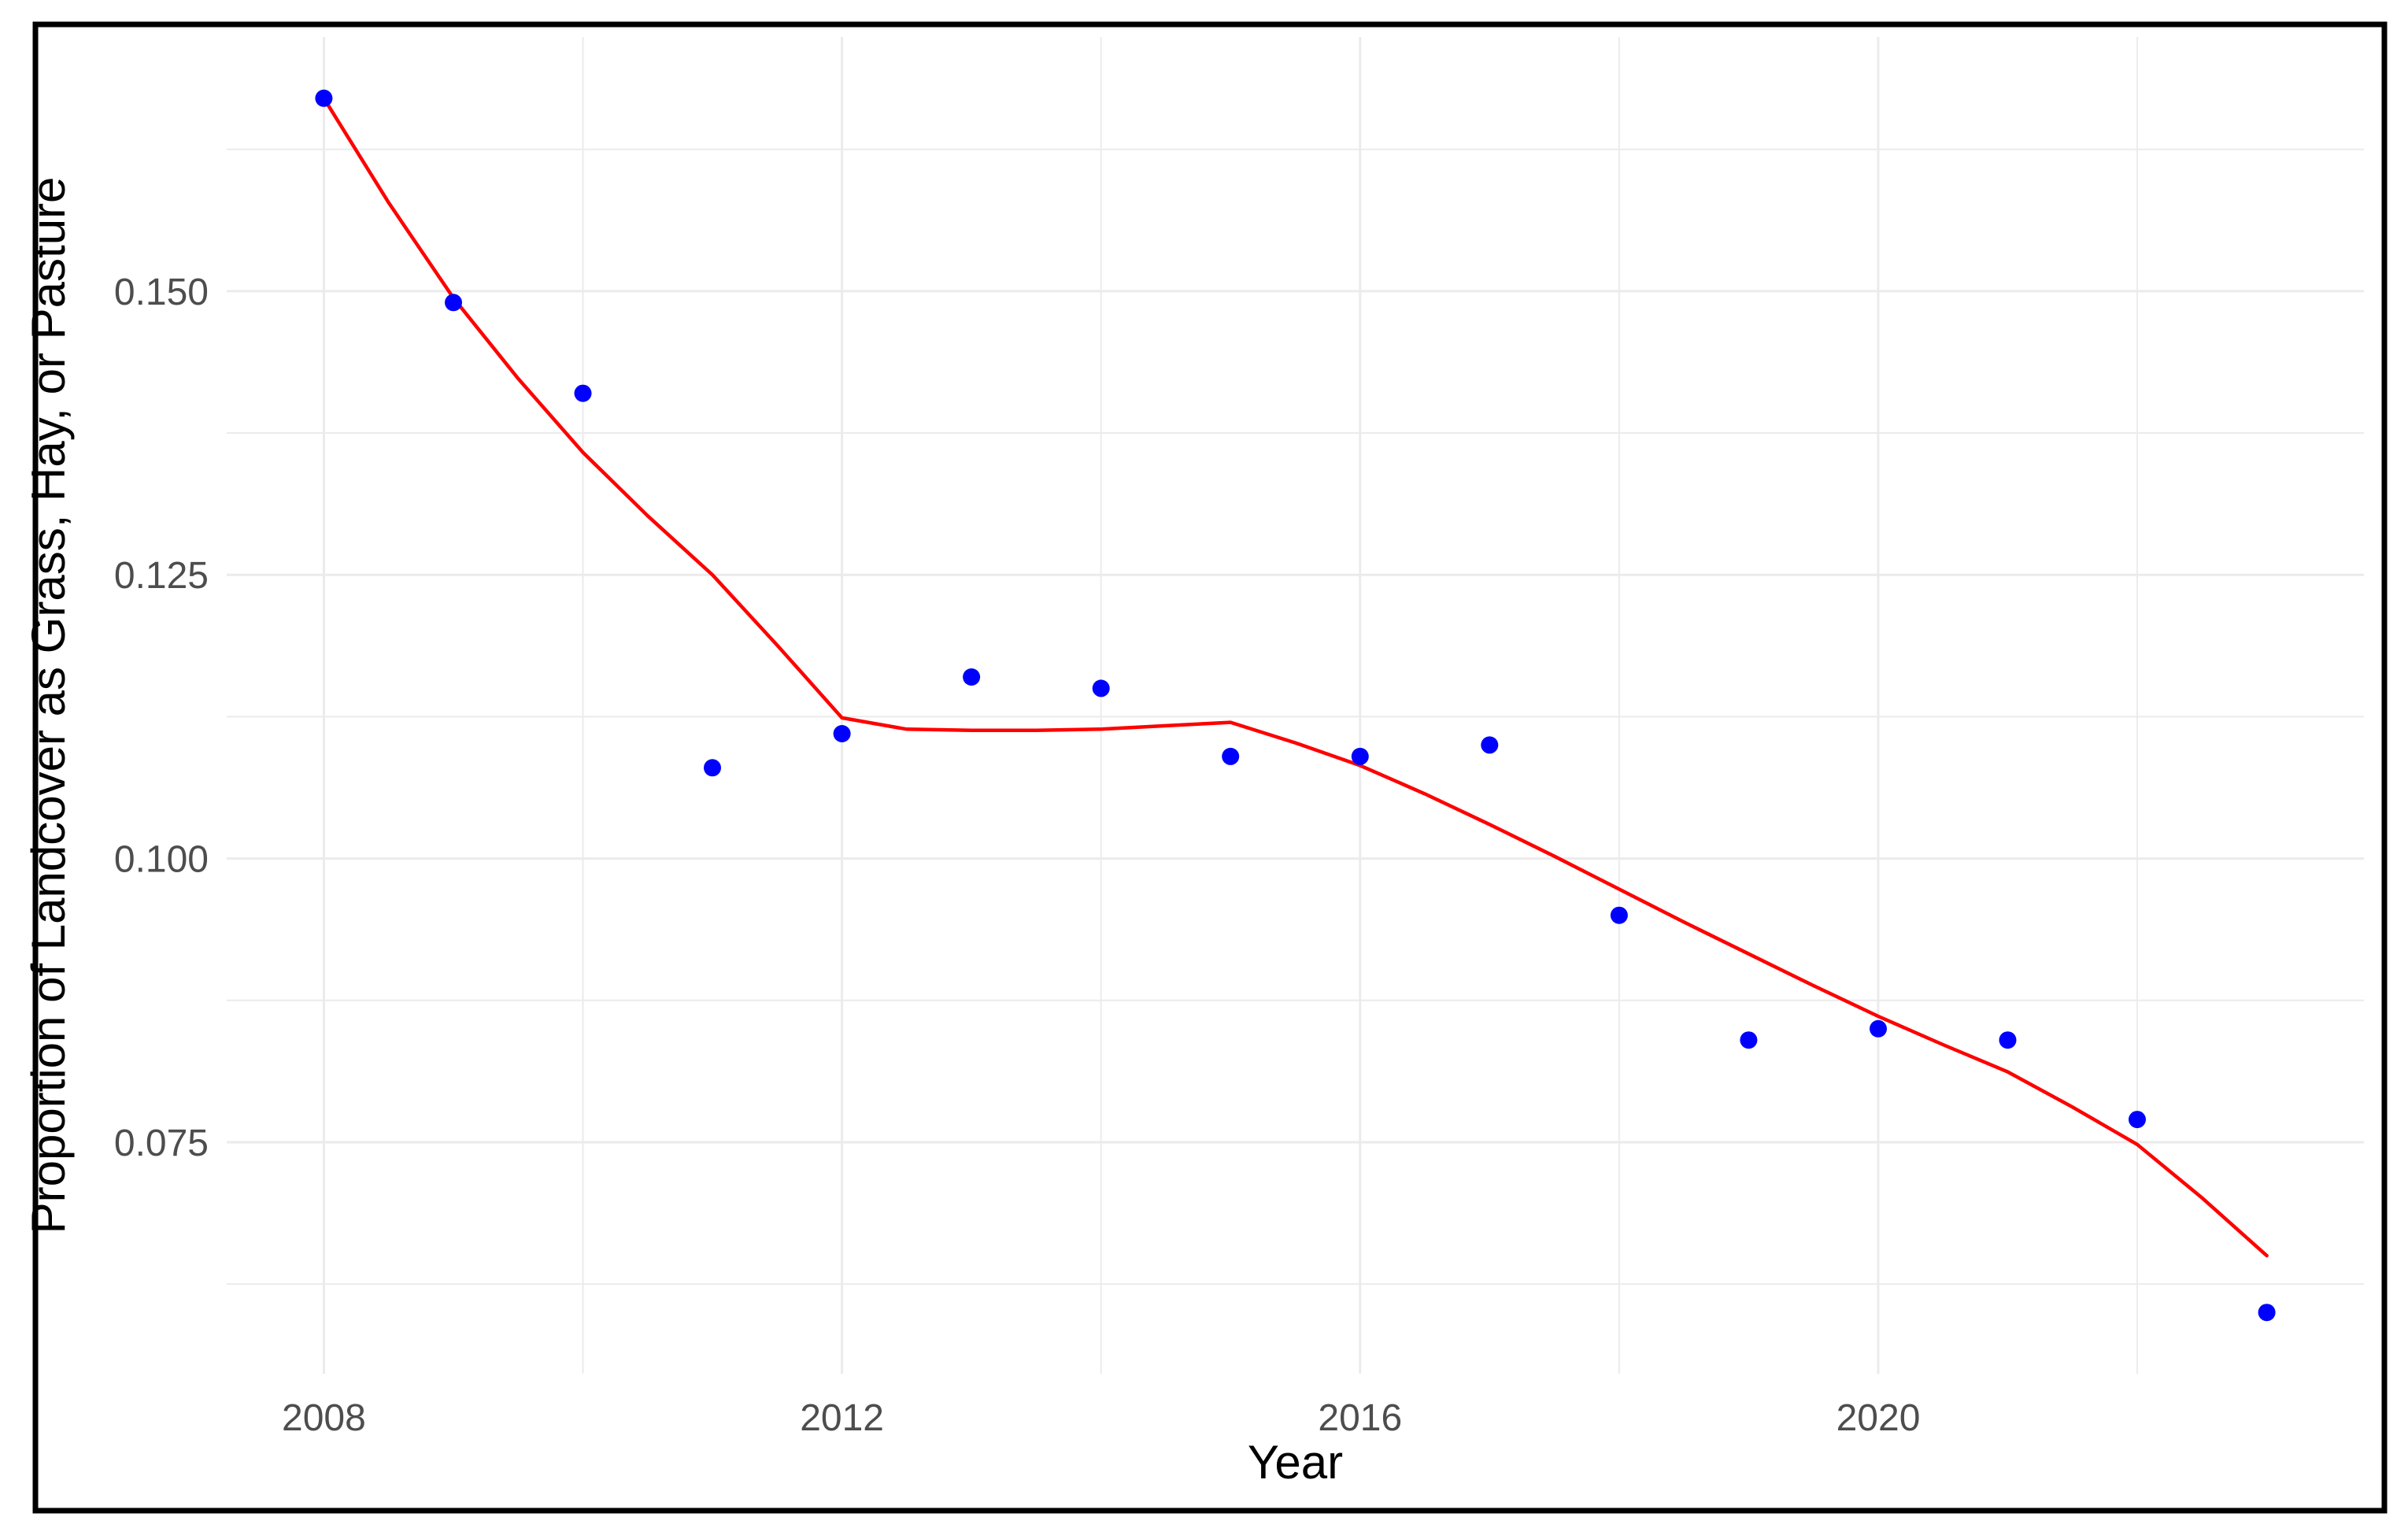  I want to click on x-tick-label: 2016, so click(1360, 1418).